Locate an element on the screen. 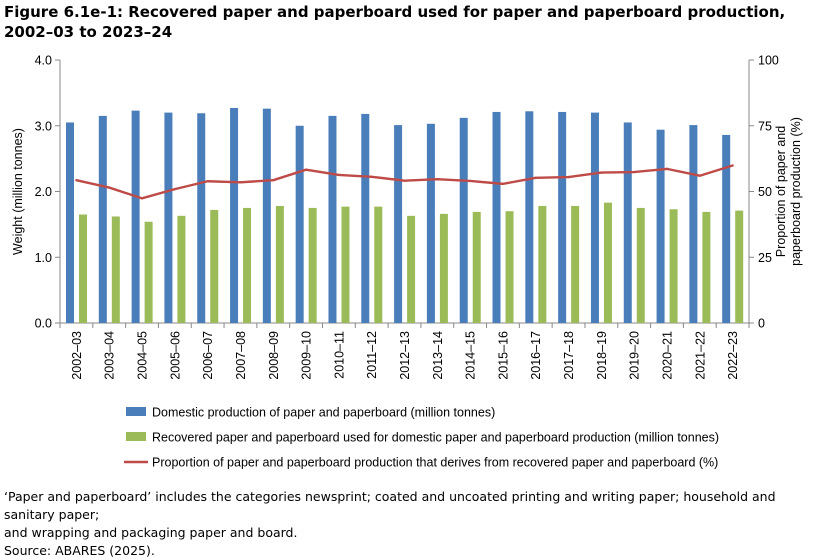 Image resolution: width=820 pixels, height=560 pixels. x-tick-label: 2005–06 is located at coordinates (175, 355).